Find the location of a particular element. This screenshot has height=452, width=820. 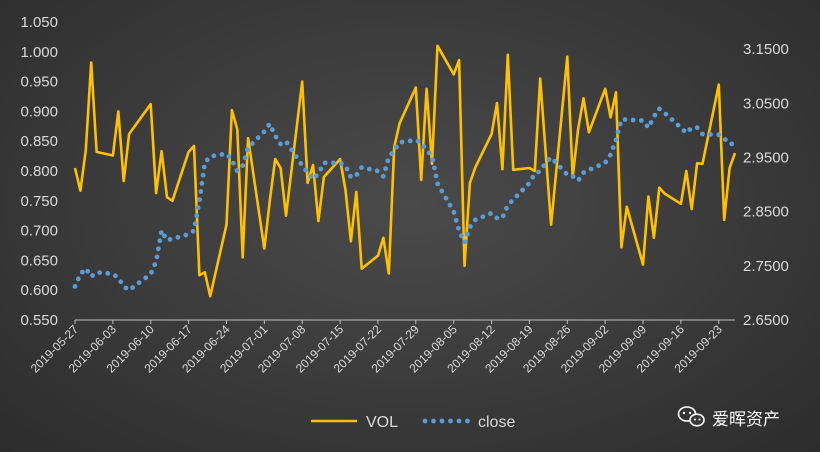

legend: VOL close is located at coordinates (413, 422).